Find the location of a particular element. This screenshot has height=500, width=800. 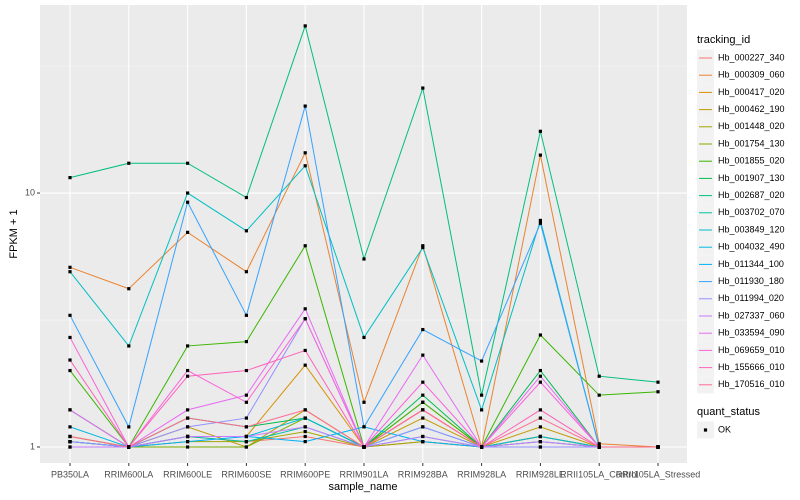

legend-label: Hb_155666_010 is located at coordinates (751, 367).